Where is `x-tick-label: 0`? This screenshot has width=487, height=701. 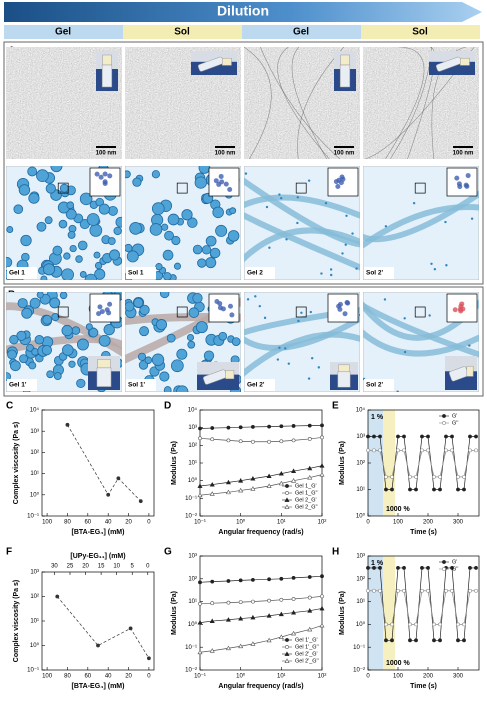
x-tick-label: 0 is located at coordinates (368, 677).